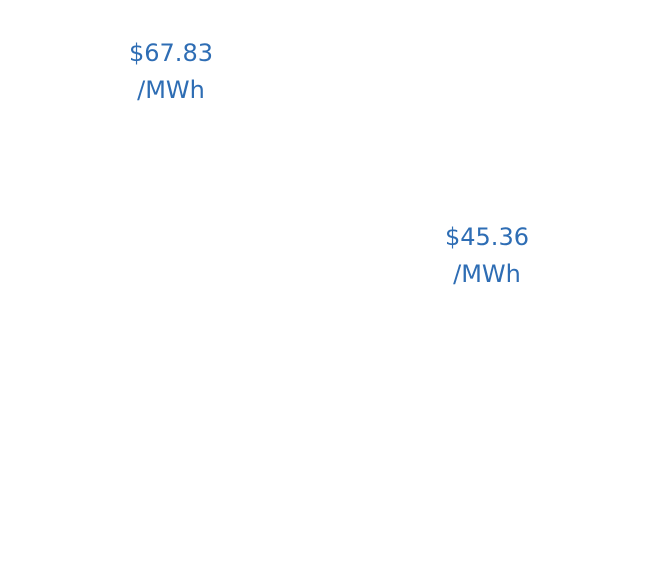 This screenshot has width=658, height=574. Describe the element at coordinates (487, 274) in the screenshot. I see `bar-2-unit-label: /MWh` at that location.